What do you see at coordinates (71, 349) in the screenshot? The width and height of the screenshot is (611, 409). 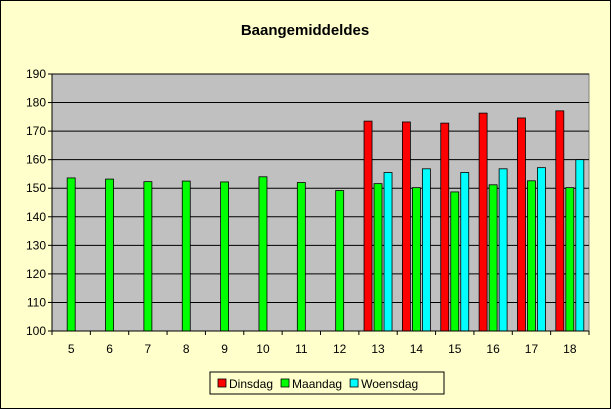 I see `x-tick-label: 5` at bounding box center [71, 349].